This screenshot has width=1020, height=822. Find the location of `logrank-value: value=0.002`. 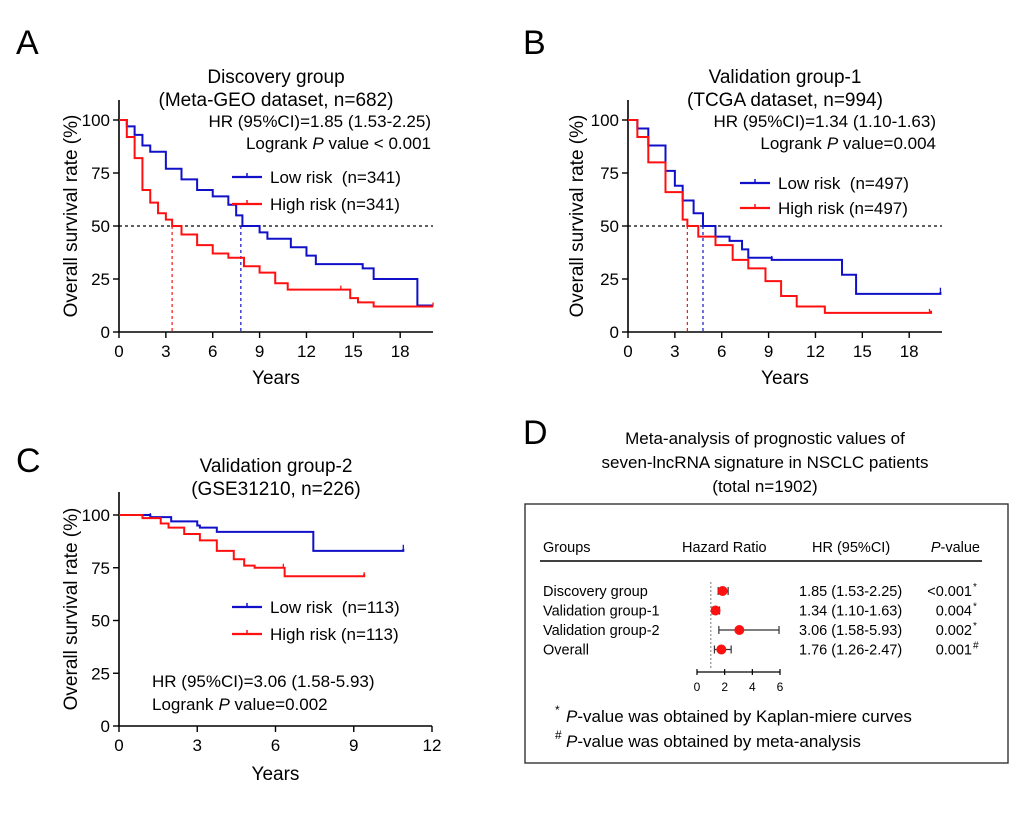

logrank-value: value=0.002 is located at coordinates (279, 704).